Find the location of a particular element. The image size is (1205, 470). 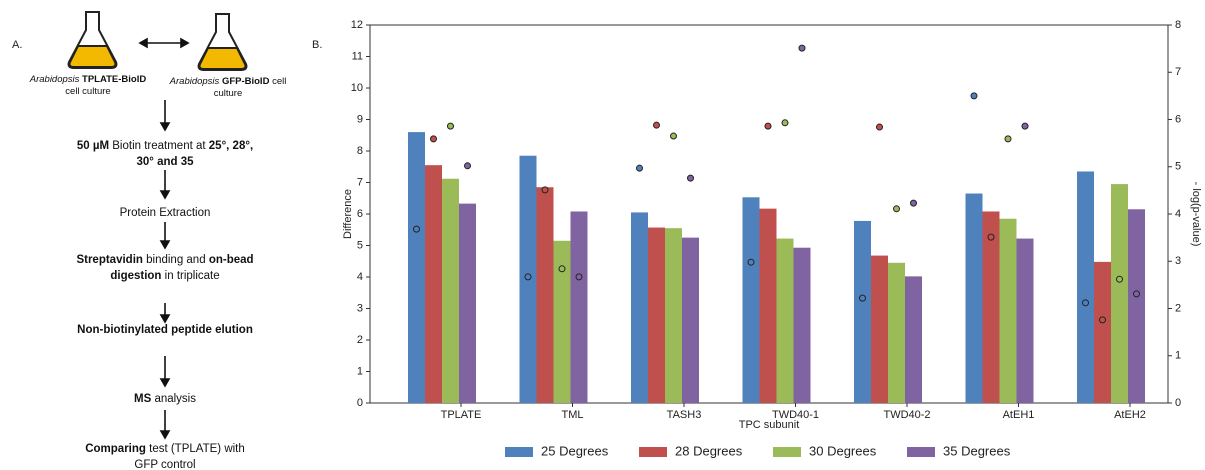

text-run: binding and is located at coordinates (176, 260).